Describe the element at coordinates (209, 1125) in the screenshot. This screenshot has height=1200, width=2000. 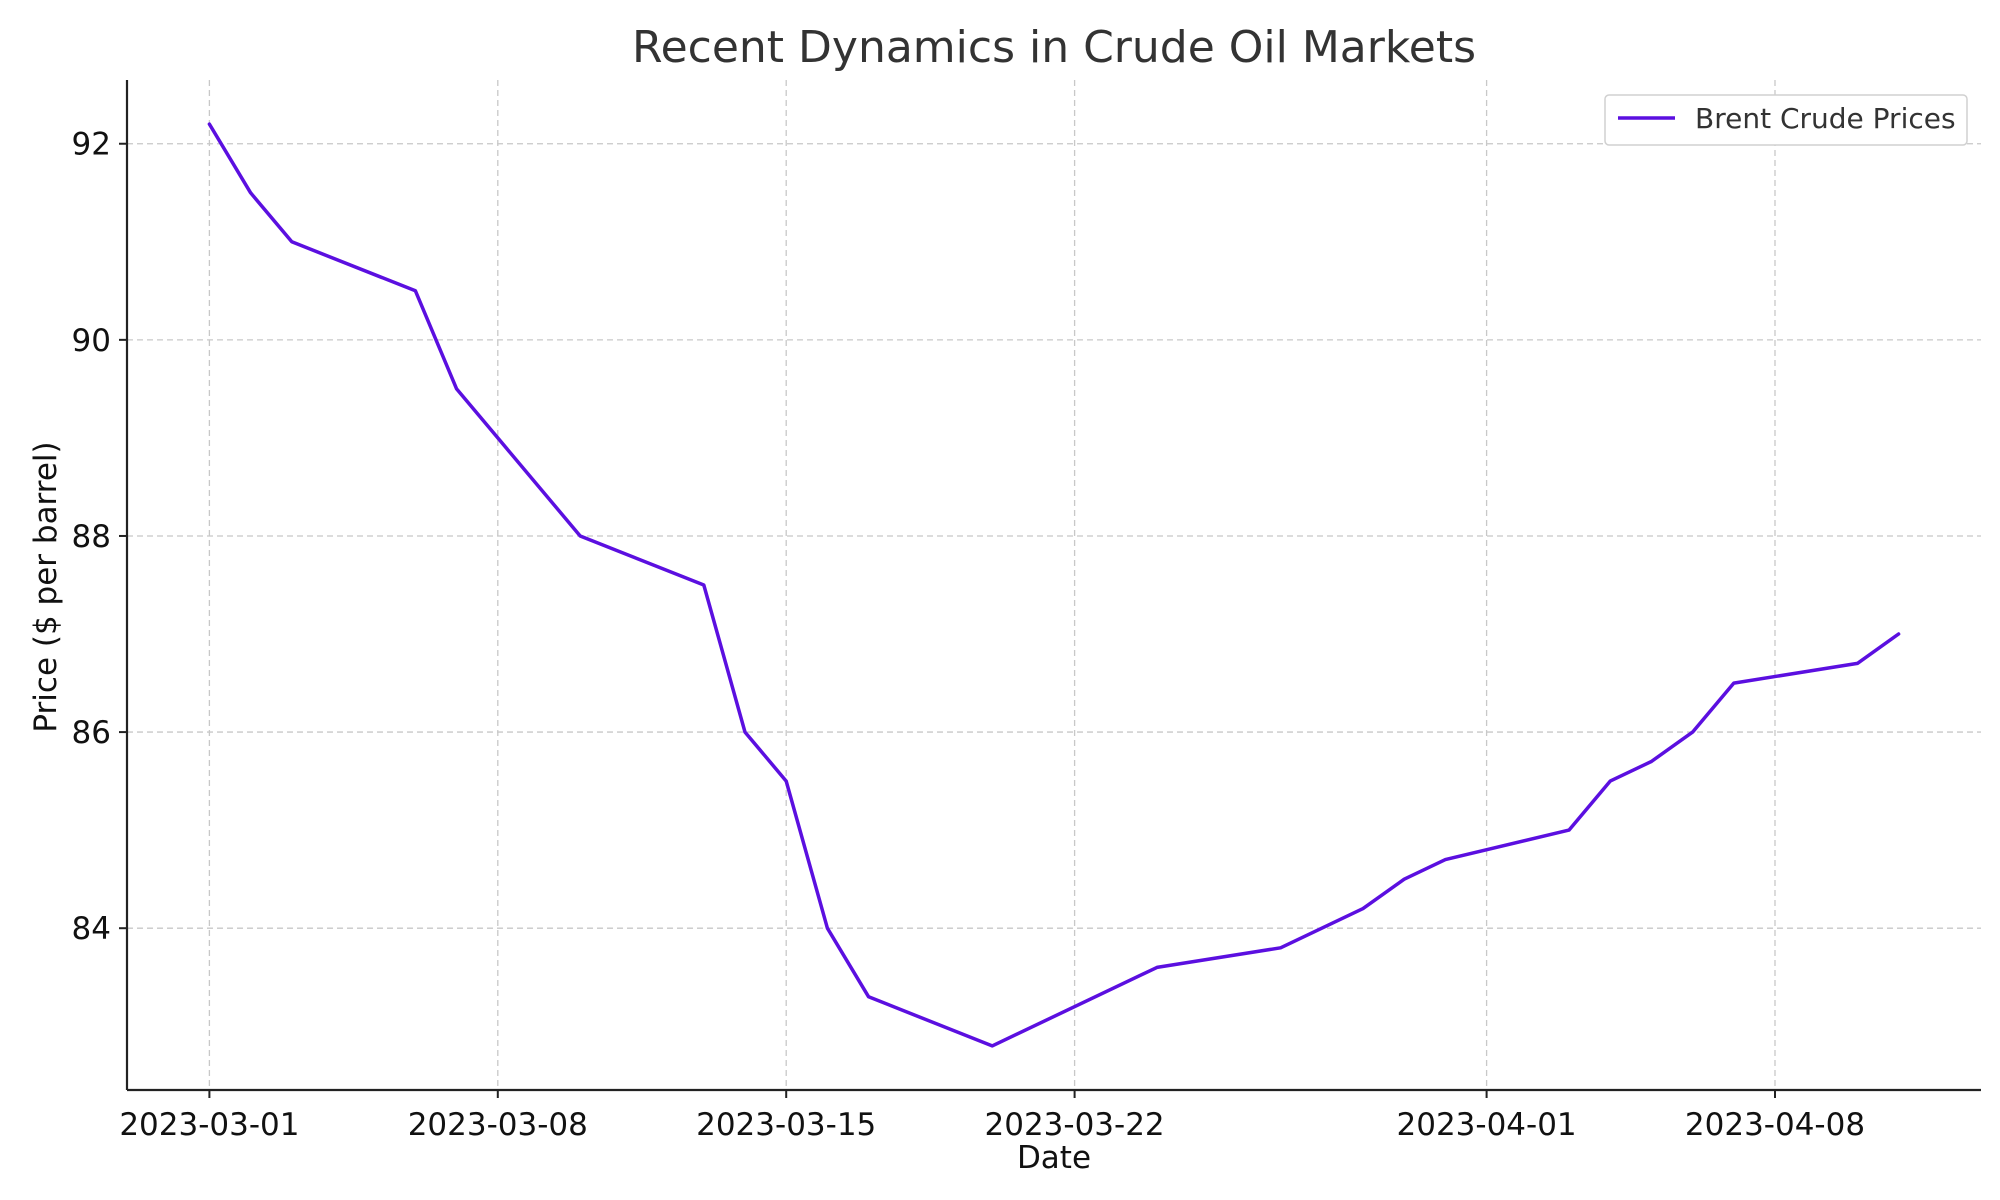
I see `x-tick-label: 2023-03-01` at that location.